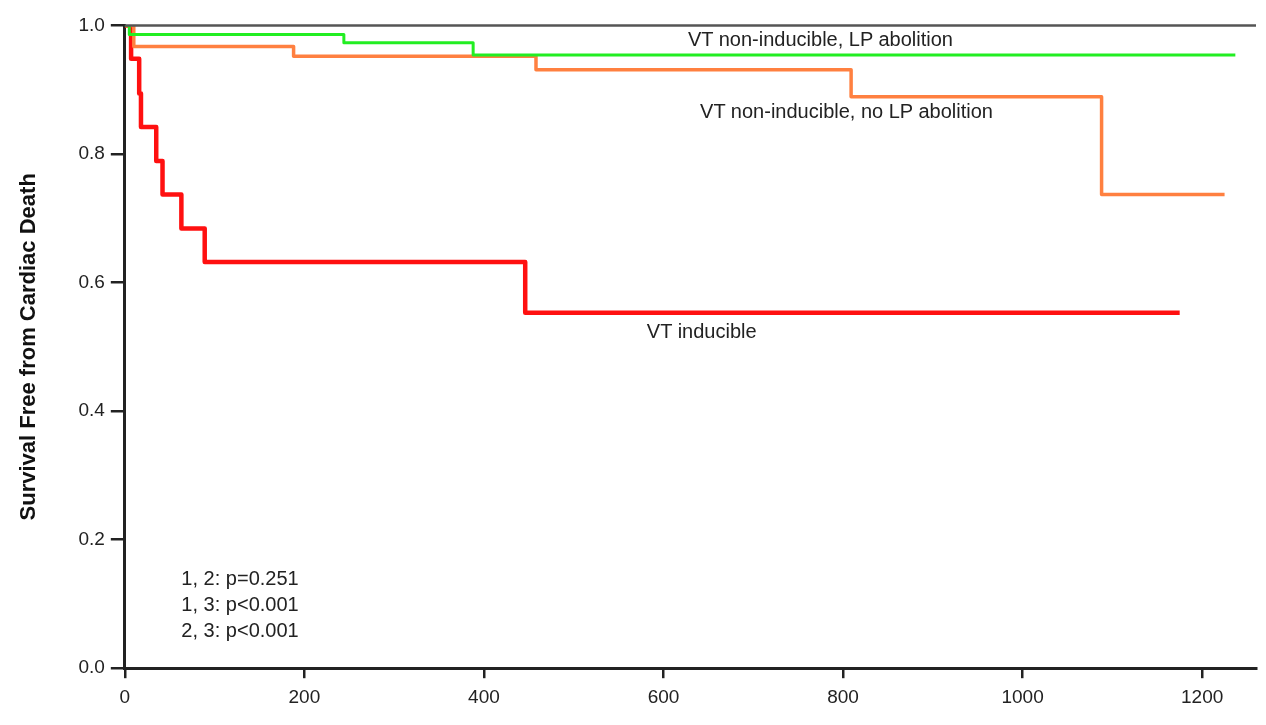 Image resolution: width=1266 pixels, height=725 pixels. Describe the element at coordinates (91, 281) in the screenshot. I see `y-tick-label: 0.6` at that location.